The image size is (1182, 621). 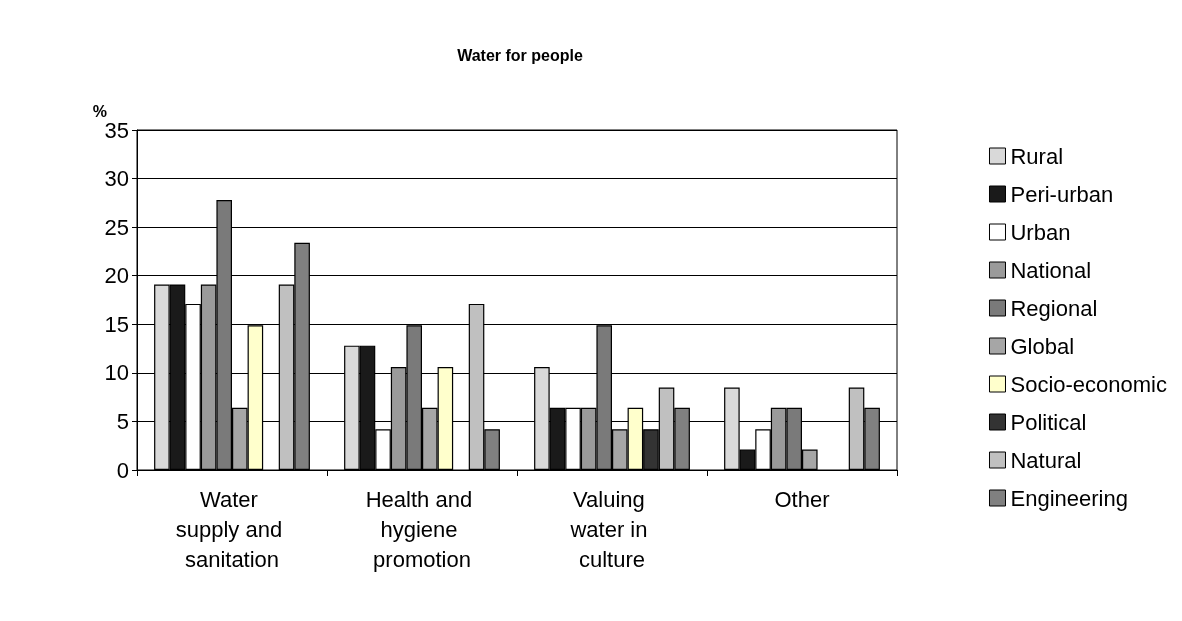 What do you see at coordinates (802, 499) in the screenshot?
I see `x-tick-label: Other` at bounding box center [802, 499].